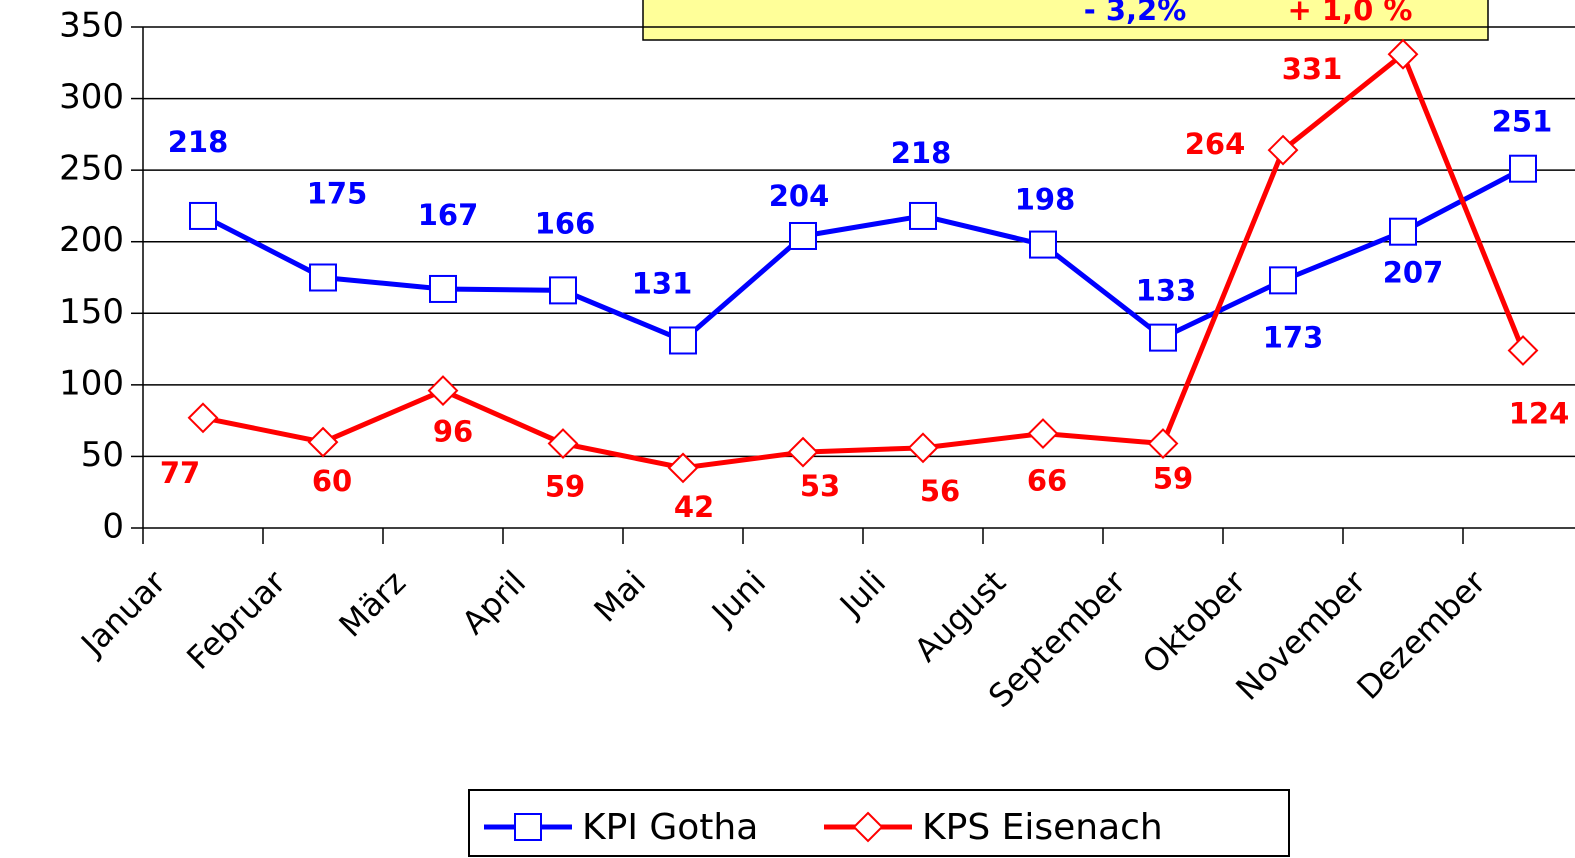 This screenshot has width=1575, height=858. What do you see at coordinates (960, 616) in the screenshot?
I see `x-tick-label: August` at bounding box center [960, 616].